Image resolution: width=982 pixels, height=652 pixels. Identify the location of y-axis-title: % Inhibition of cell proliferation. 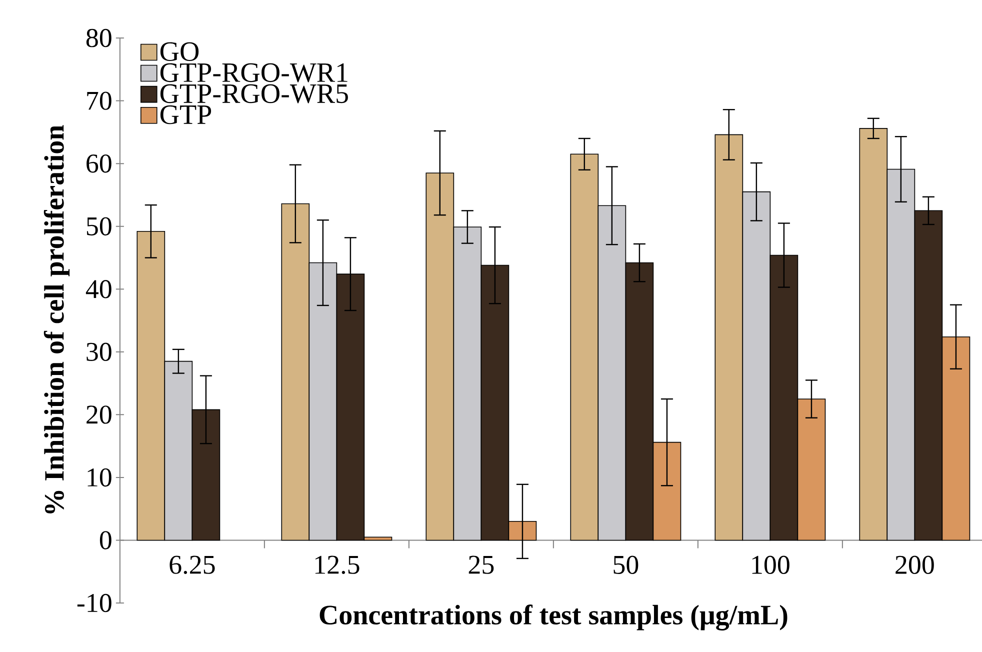
(57, 319).